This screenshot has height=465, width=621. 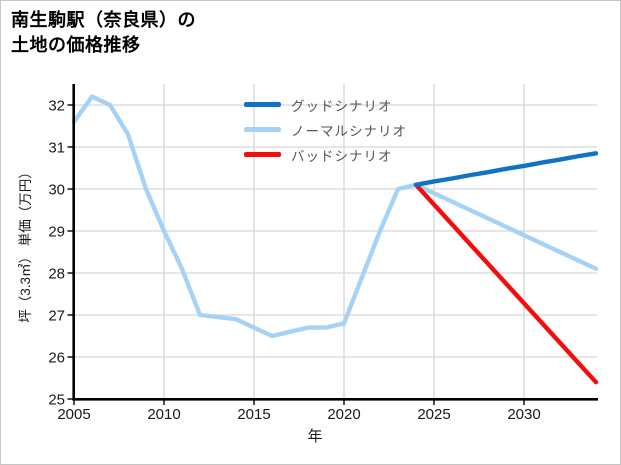 I want to click on tick-label-x-2025: 2025, so click(x=433, y=414).